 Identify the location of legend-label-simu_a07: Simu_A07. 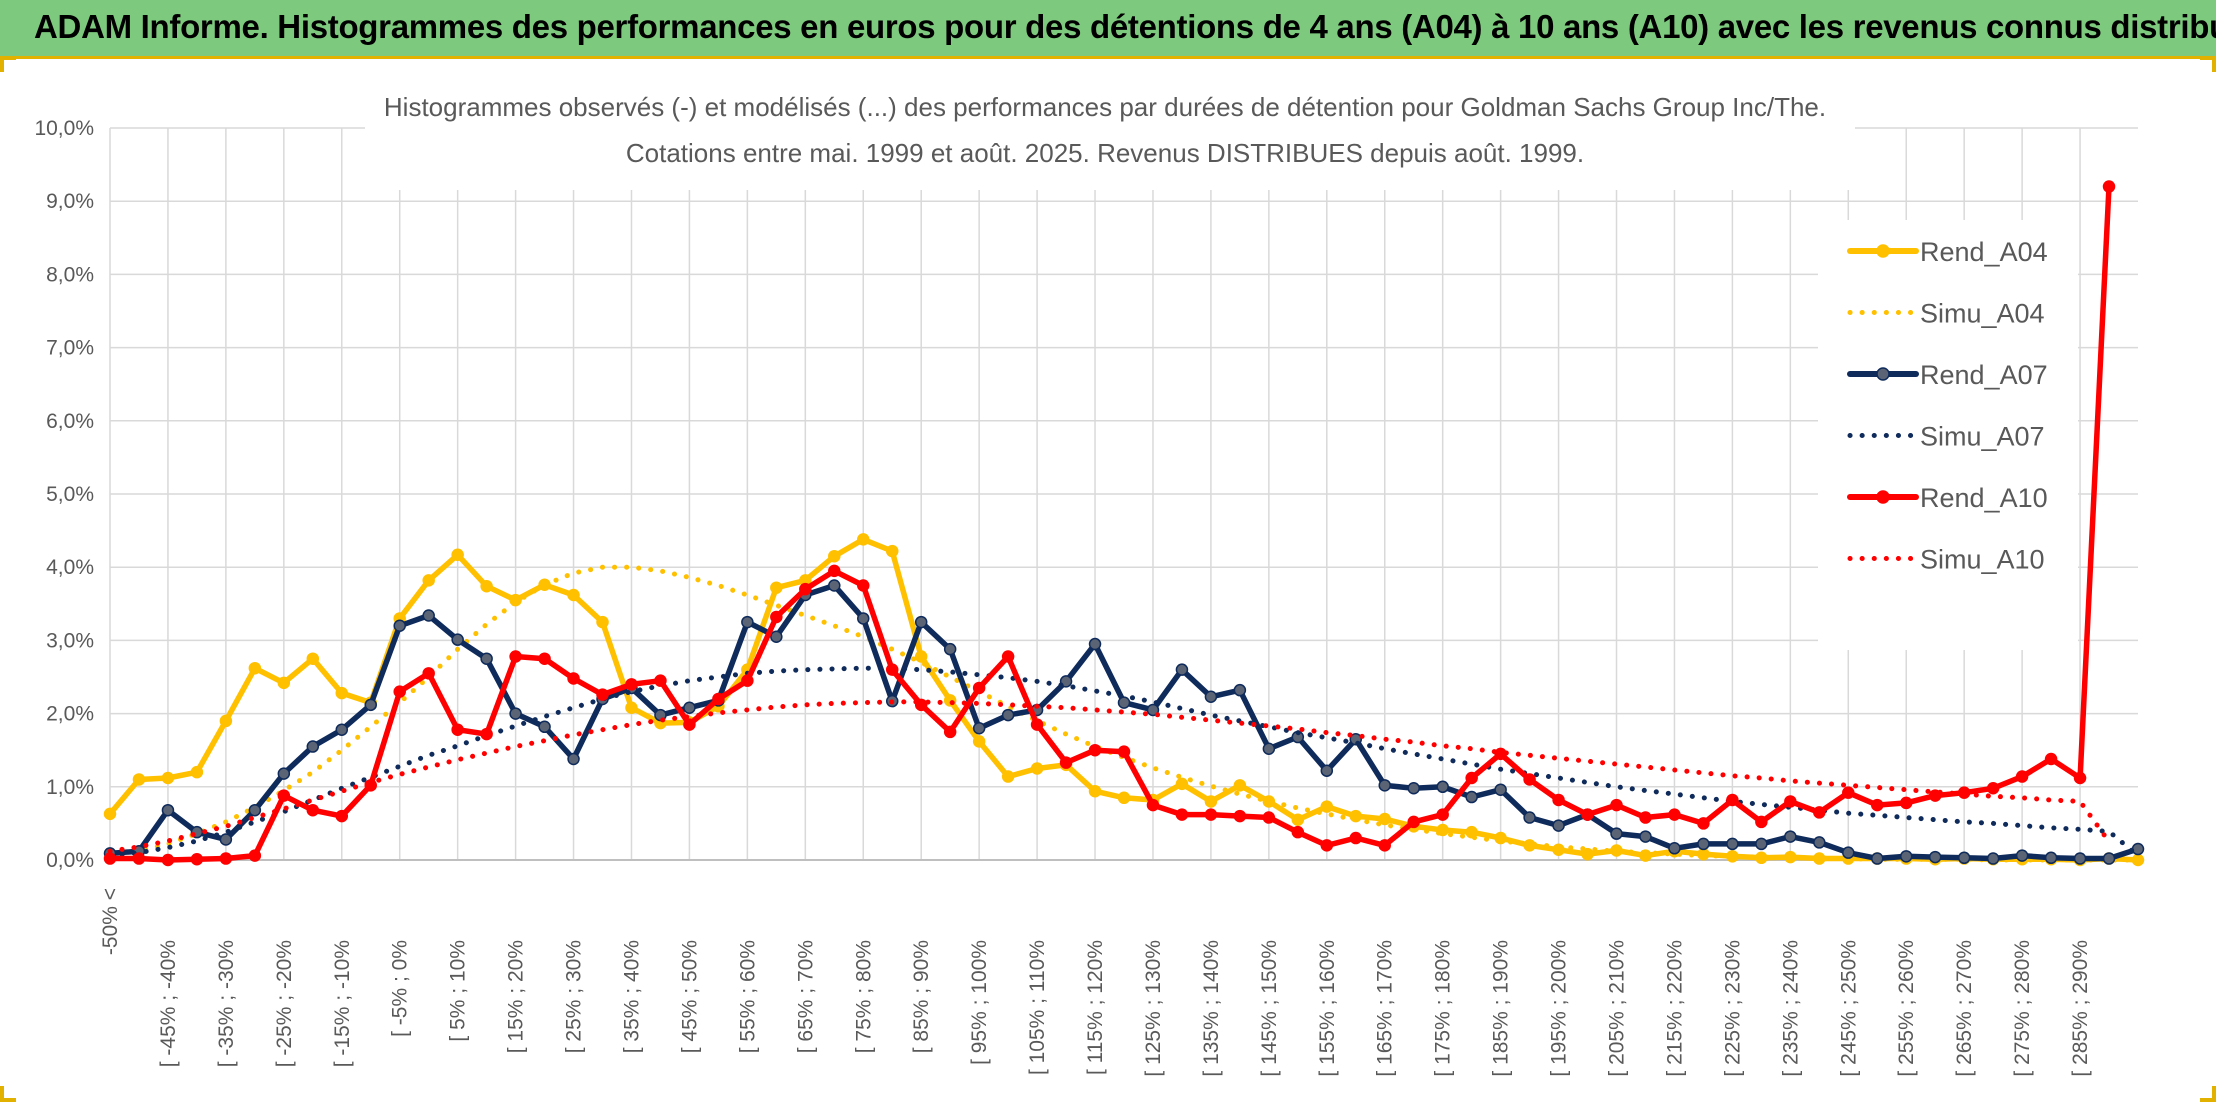
(1982, 437).